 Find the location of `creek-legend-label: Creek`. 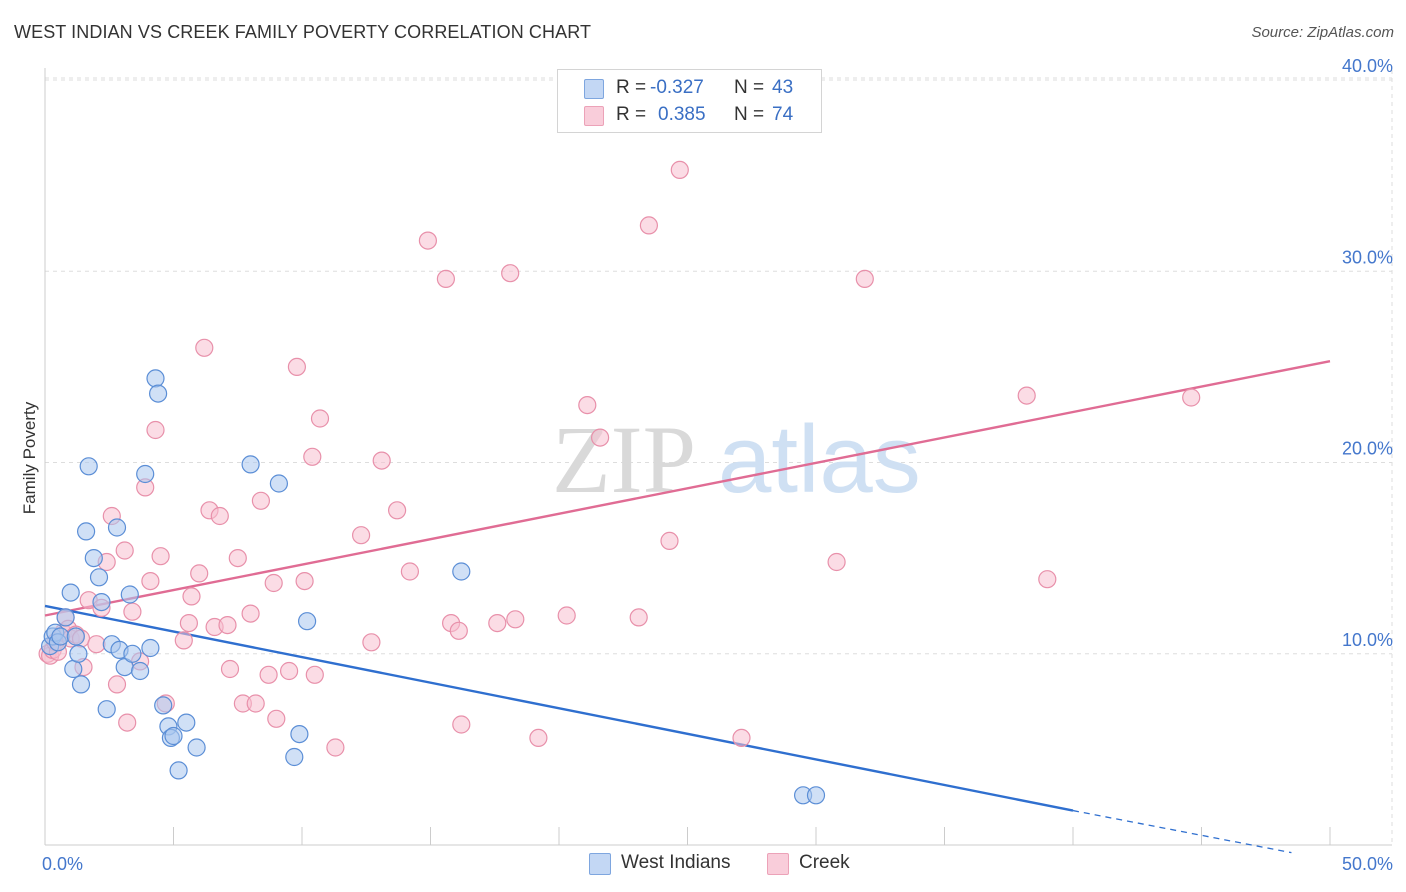

creek-legend-label: Creek is located at coordinates (824, 862).